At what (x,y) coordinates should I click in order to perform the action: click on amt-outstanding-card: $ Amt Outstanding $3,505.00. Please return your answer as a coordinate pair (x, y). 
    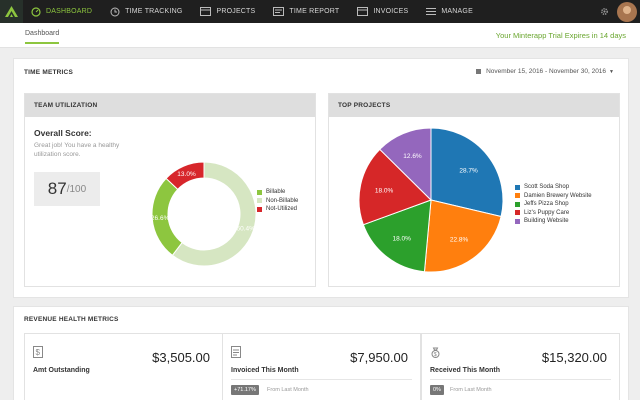
    Looking at the image, I should click on (123, 366).